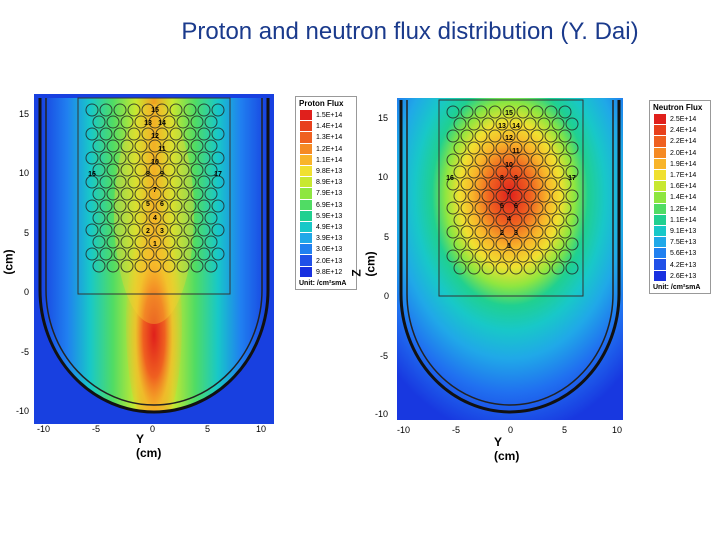 This screenshot has height=540, width=720. Describe the element at coordinates (329, 194) in the screenshot. I see `legend-level-label: 7.9E+13` at that location.